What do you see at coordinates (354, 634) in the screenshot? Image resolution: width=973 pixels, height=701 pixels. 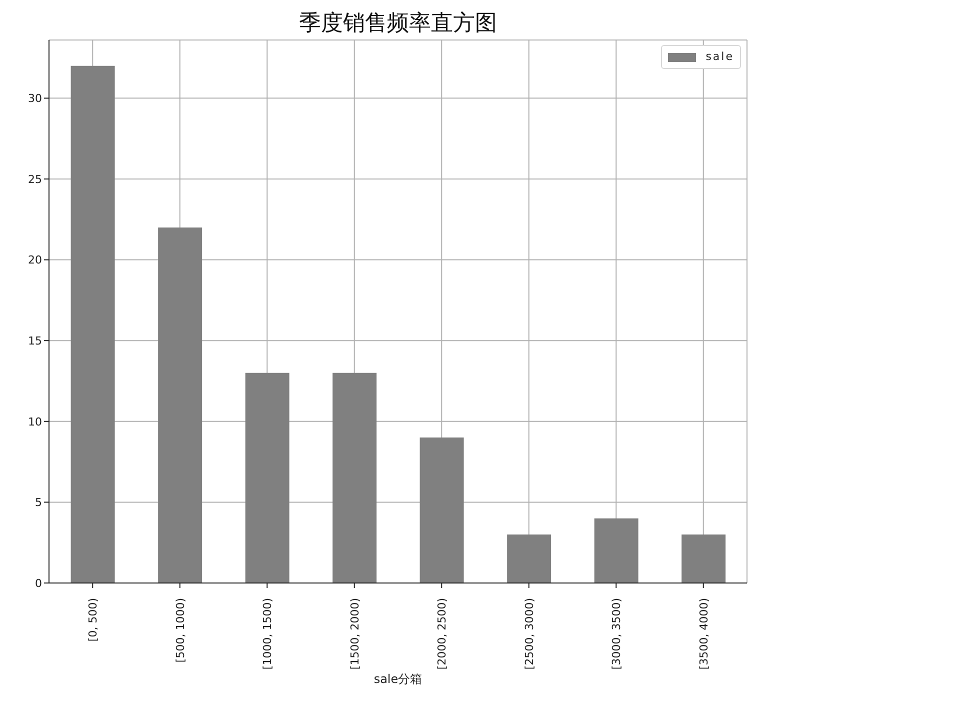 I see `x-tick-label: [1500, 2000)` at bounding box center [354, 634].